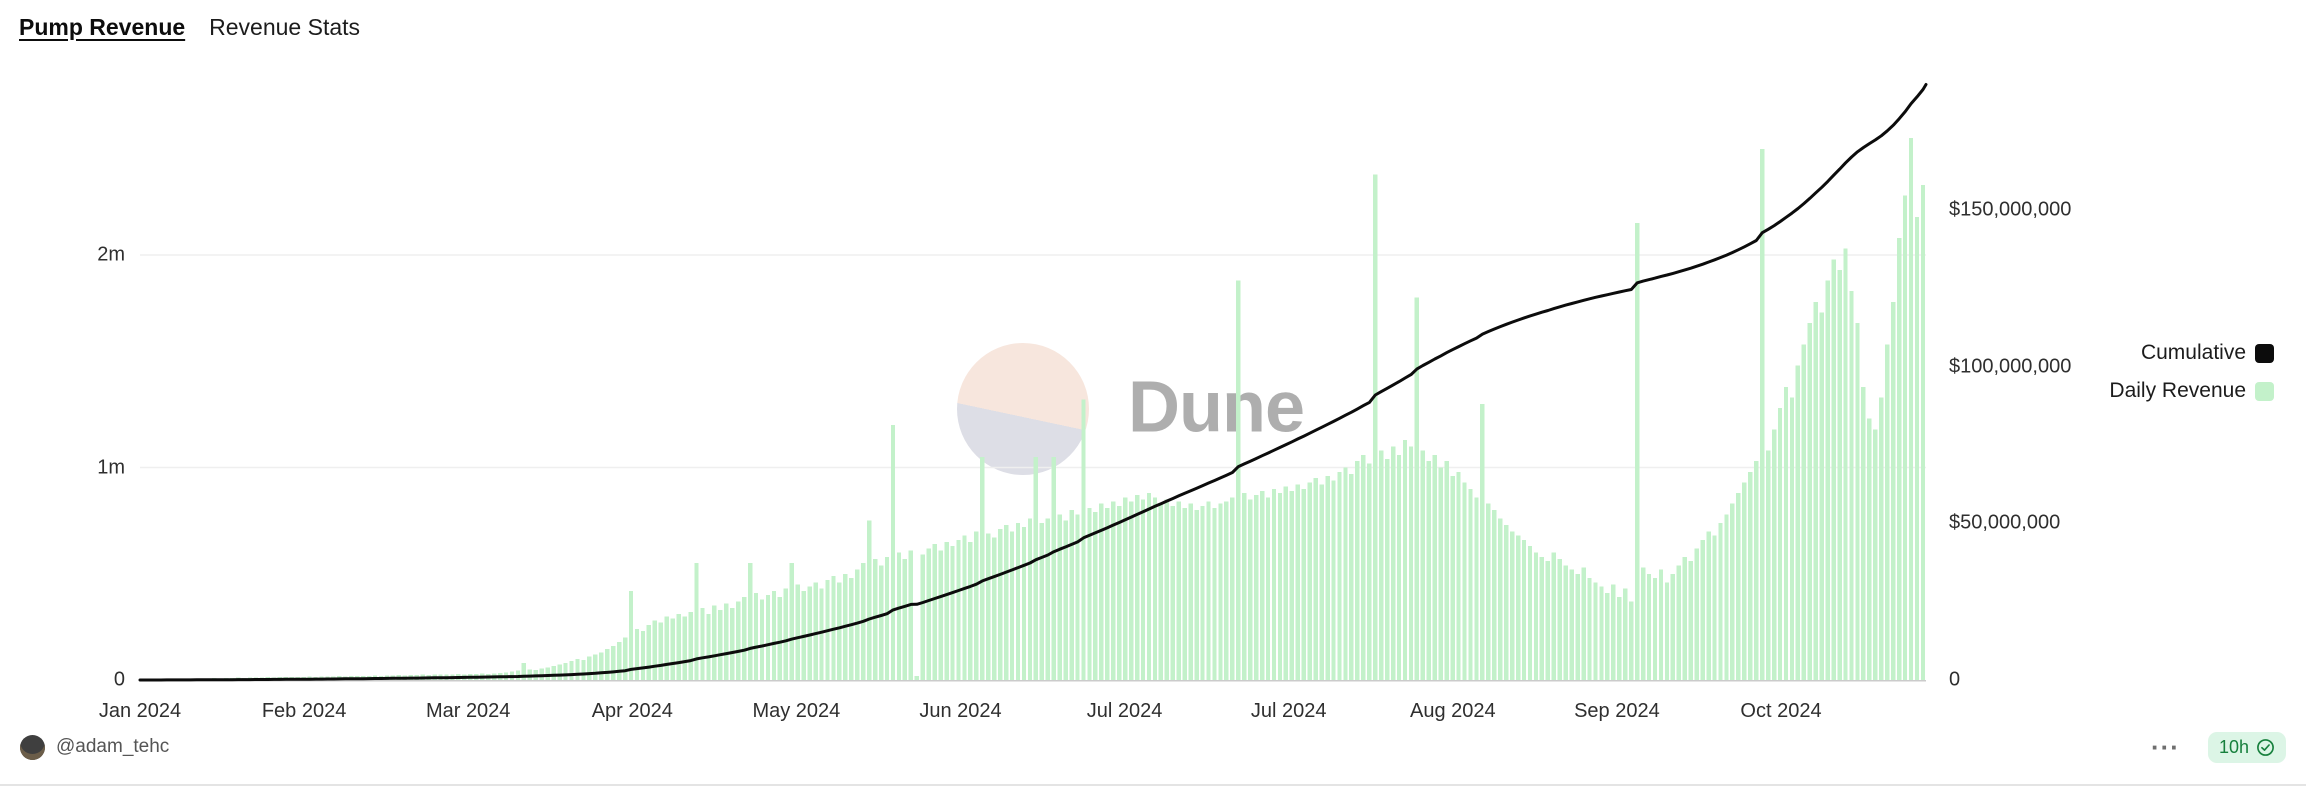  I want to click on chart-header: Pump Revenue Revenue Stats, so click(189, 27).